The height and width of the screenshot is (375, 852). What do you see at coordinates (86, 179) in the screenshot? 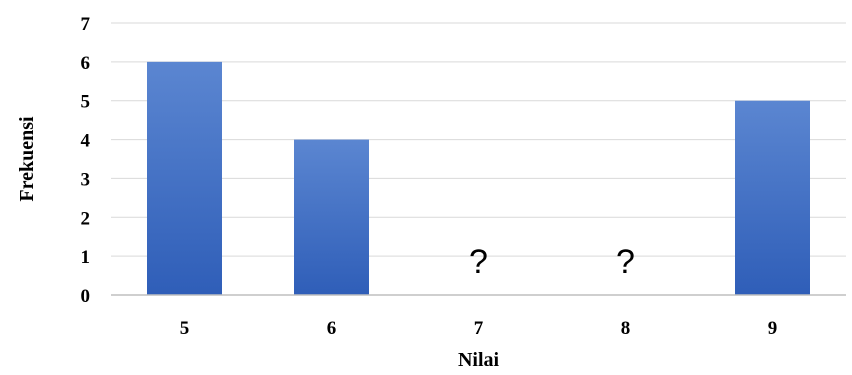
I see `y-tick-label: 3` at bounding box center [86, 179].